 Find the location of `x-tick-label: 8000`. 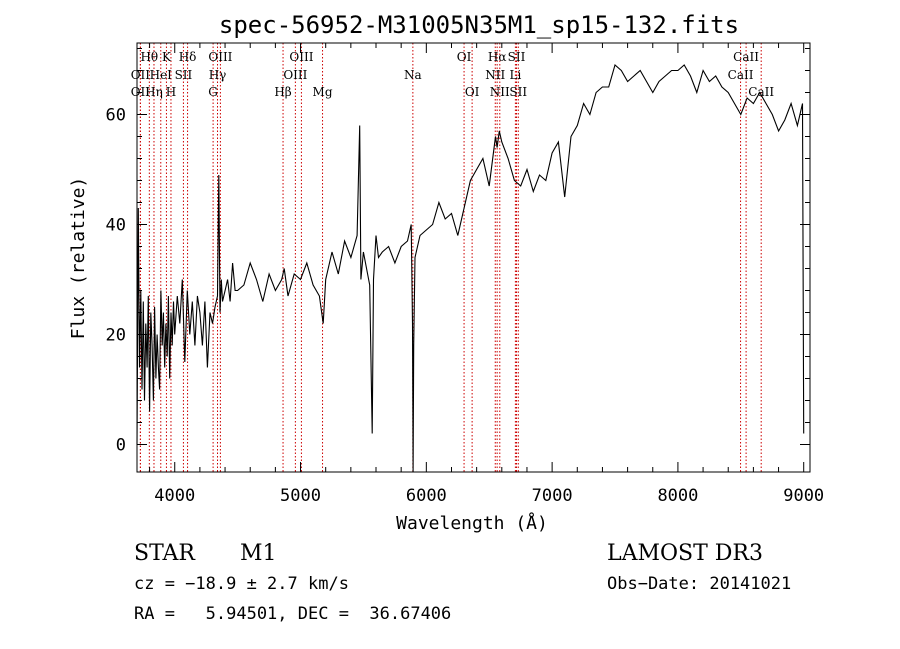

x-tick-label: 8000 is located at coordinates (677, 496).